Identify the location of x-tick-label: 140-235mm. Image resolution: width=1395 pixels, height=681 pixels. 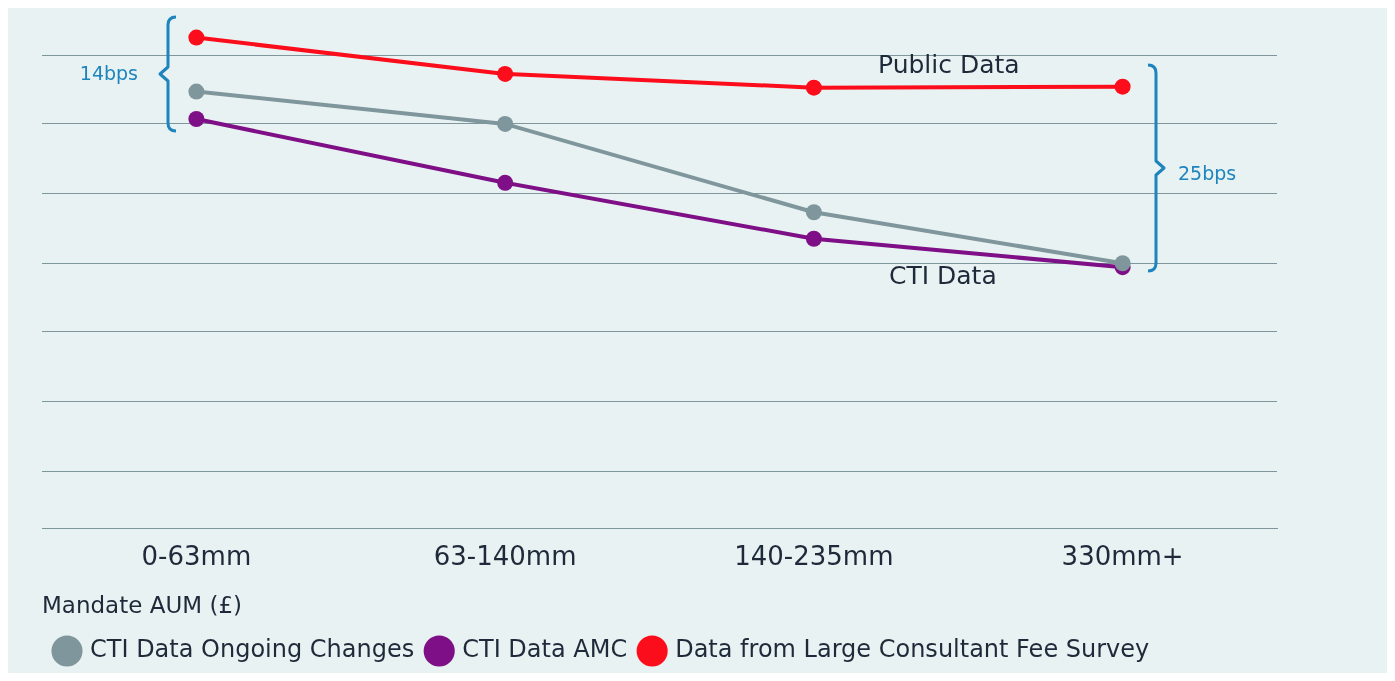
(814, 555).